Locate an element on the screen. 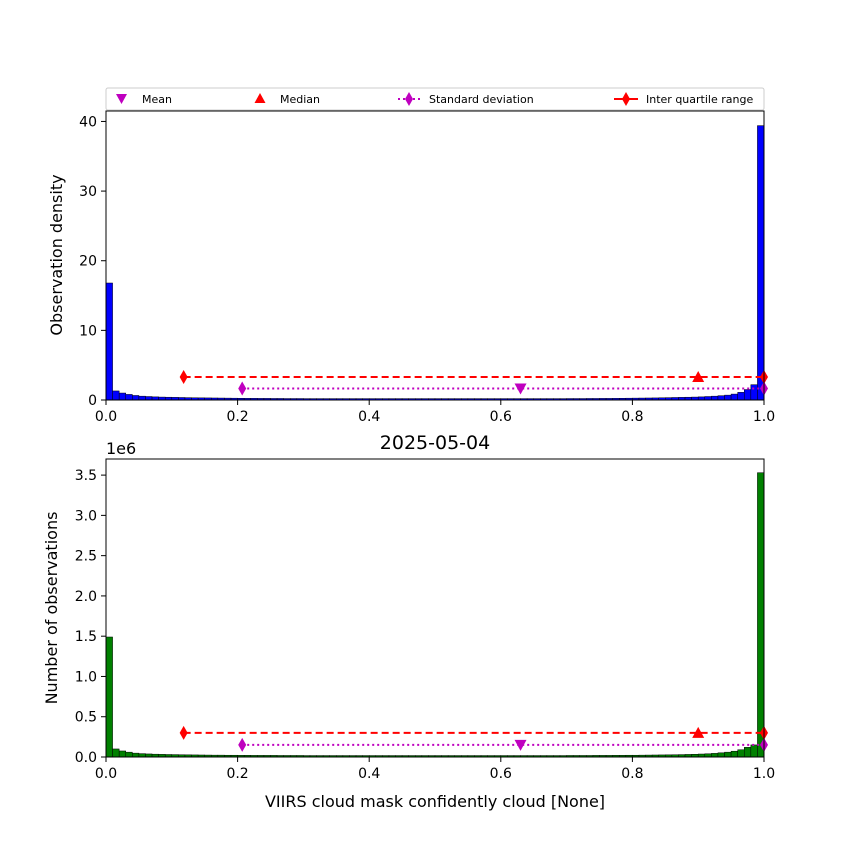 Image resolution: width=850 pixels, height=854 pixels. count-stat-lines is located at coordinates (473, 738).